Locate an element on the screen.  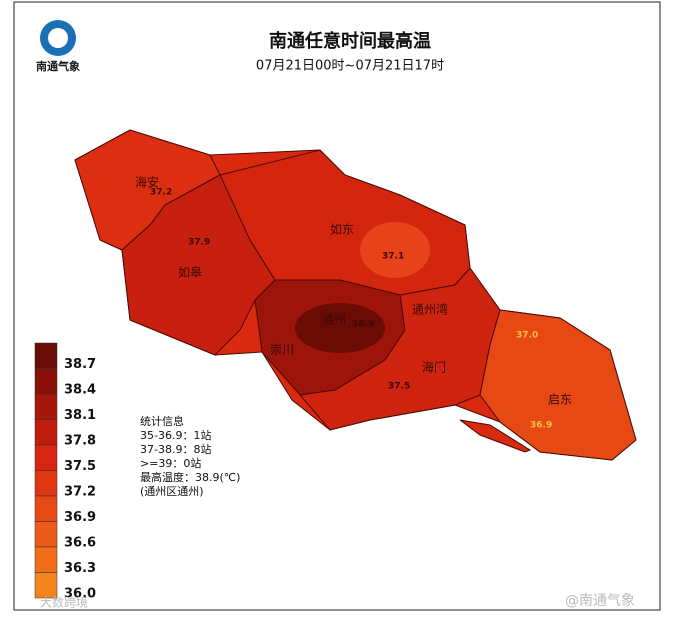
region-label: 海门 is located at coordinates (434, 367).